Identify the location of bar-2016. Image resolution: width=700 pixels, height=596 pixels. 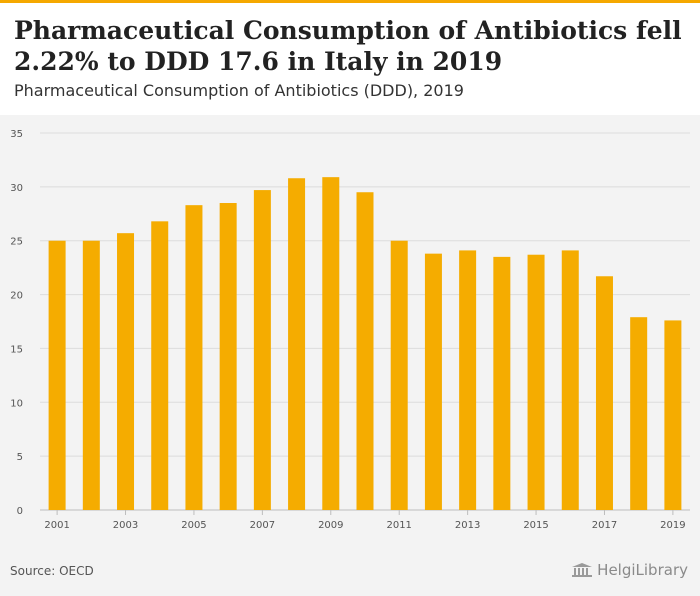
(570, 380).